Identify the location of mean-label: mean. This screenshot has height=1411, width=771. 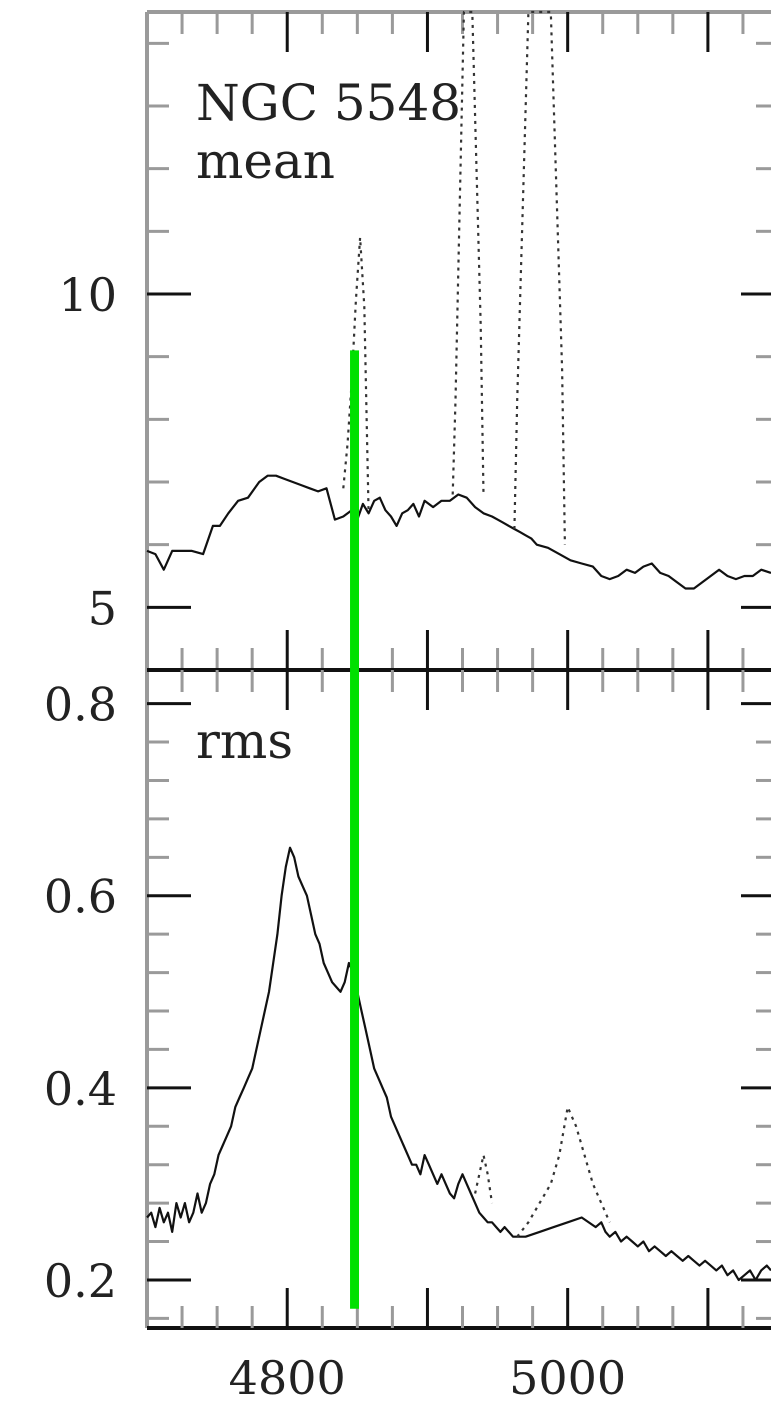
(265, 161).